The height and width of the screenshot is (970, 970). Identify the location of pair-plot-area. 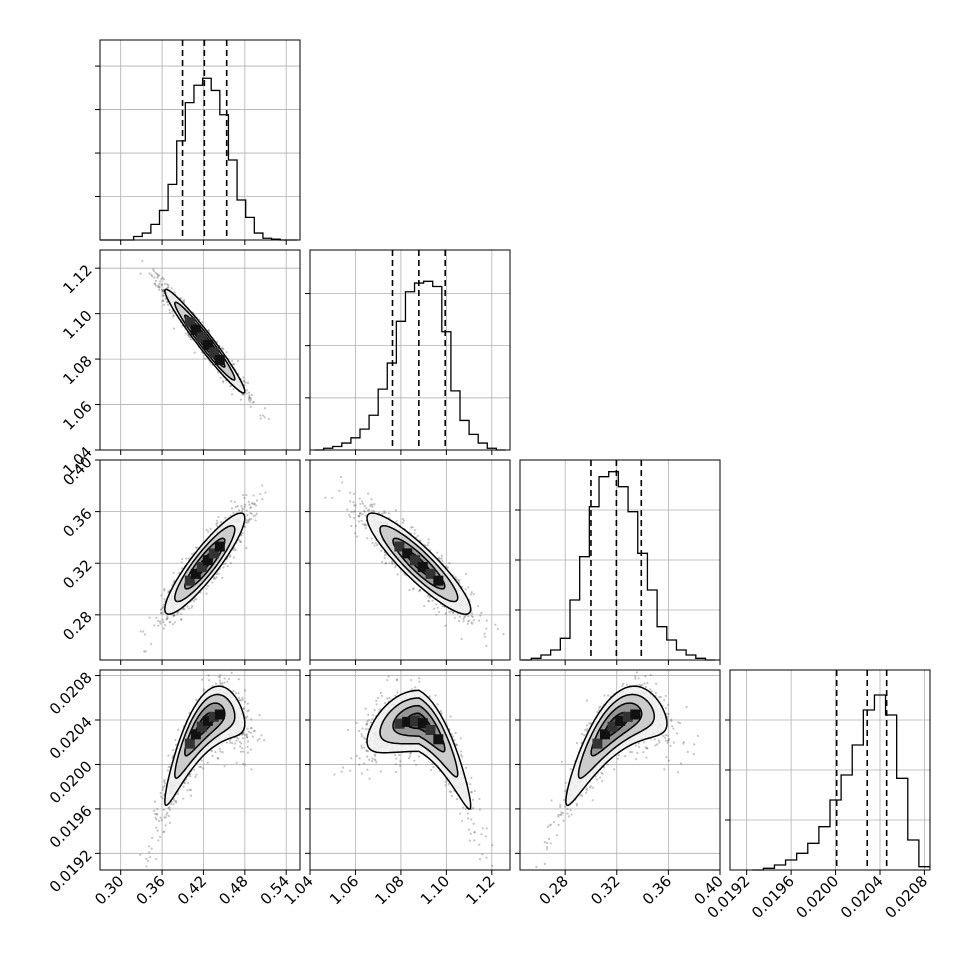
(410, 560).